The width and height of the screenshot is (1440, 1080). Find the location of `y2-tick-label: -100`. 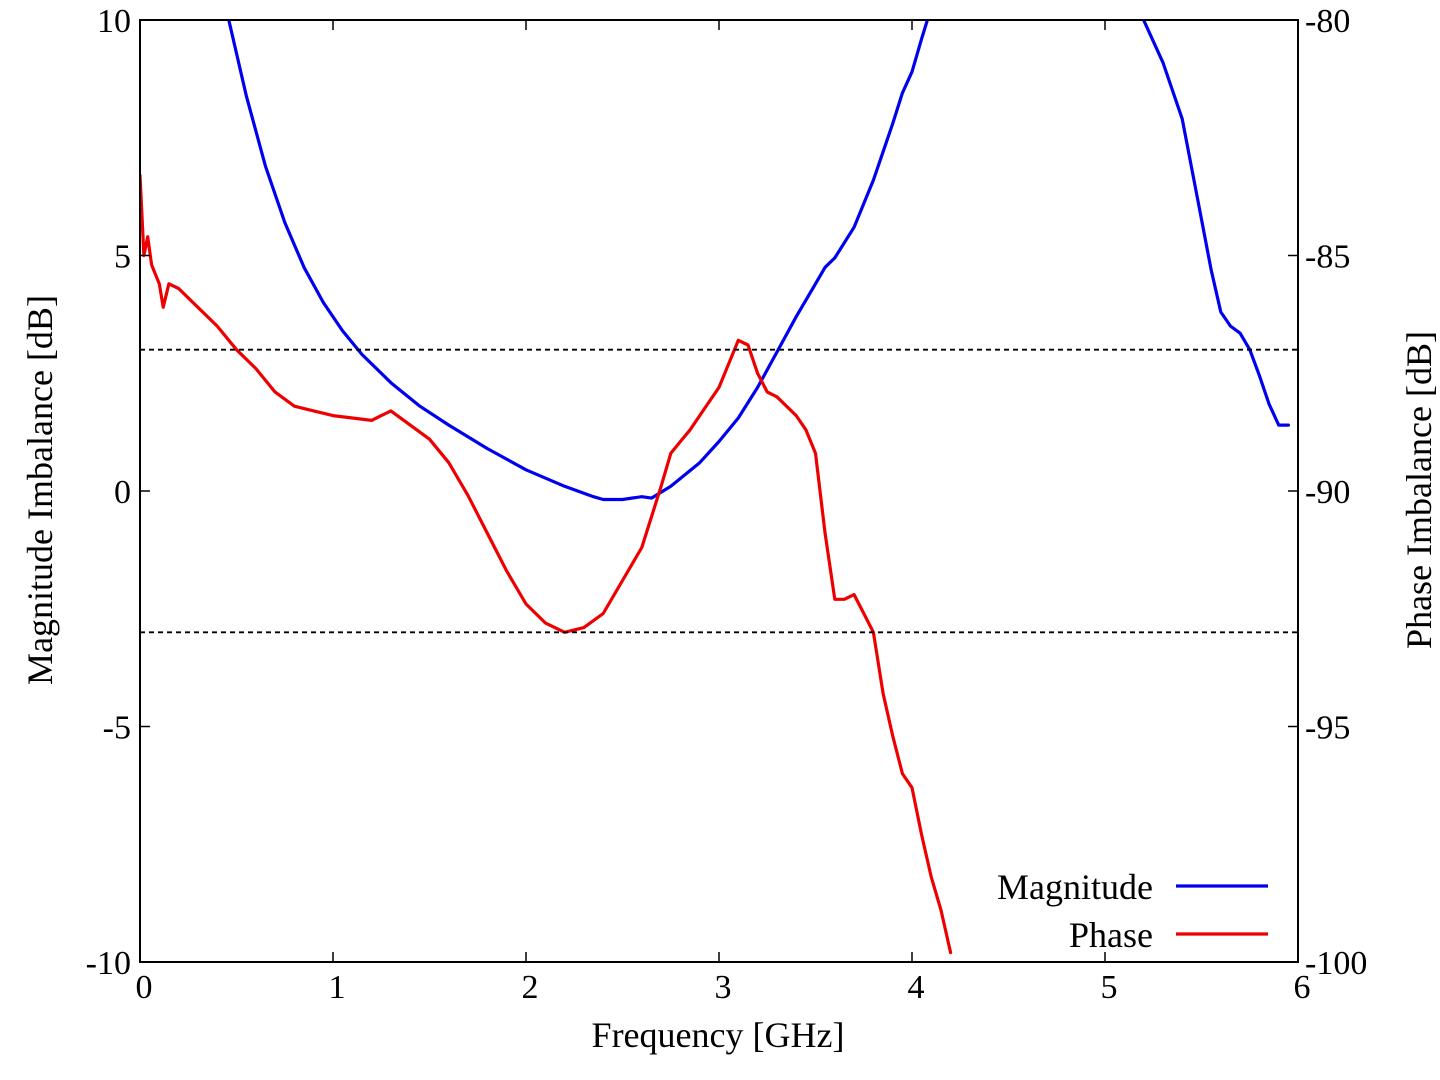

y2-tick-label: -100 is located at coordinates (1336, 963).